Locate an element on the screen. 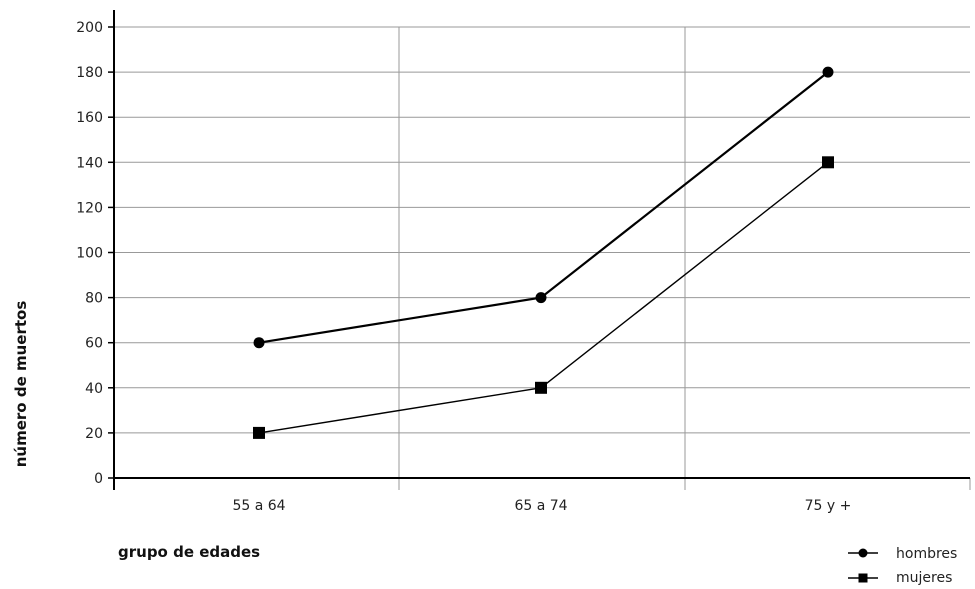 This screenshot has width=975, height=589. y-tick-label: 140 is located at coordinates (89, 163).